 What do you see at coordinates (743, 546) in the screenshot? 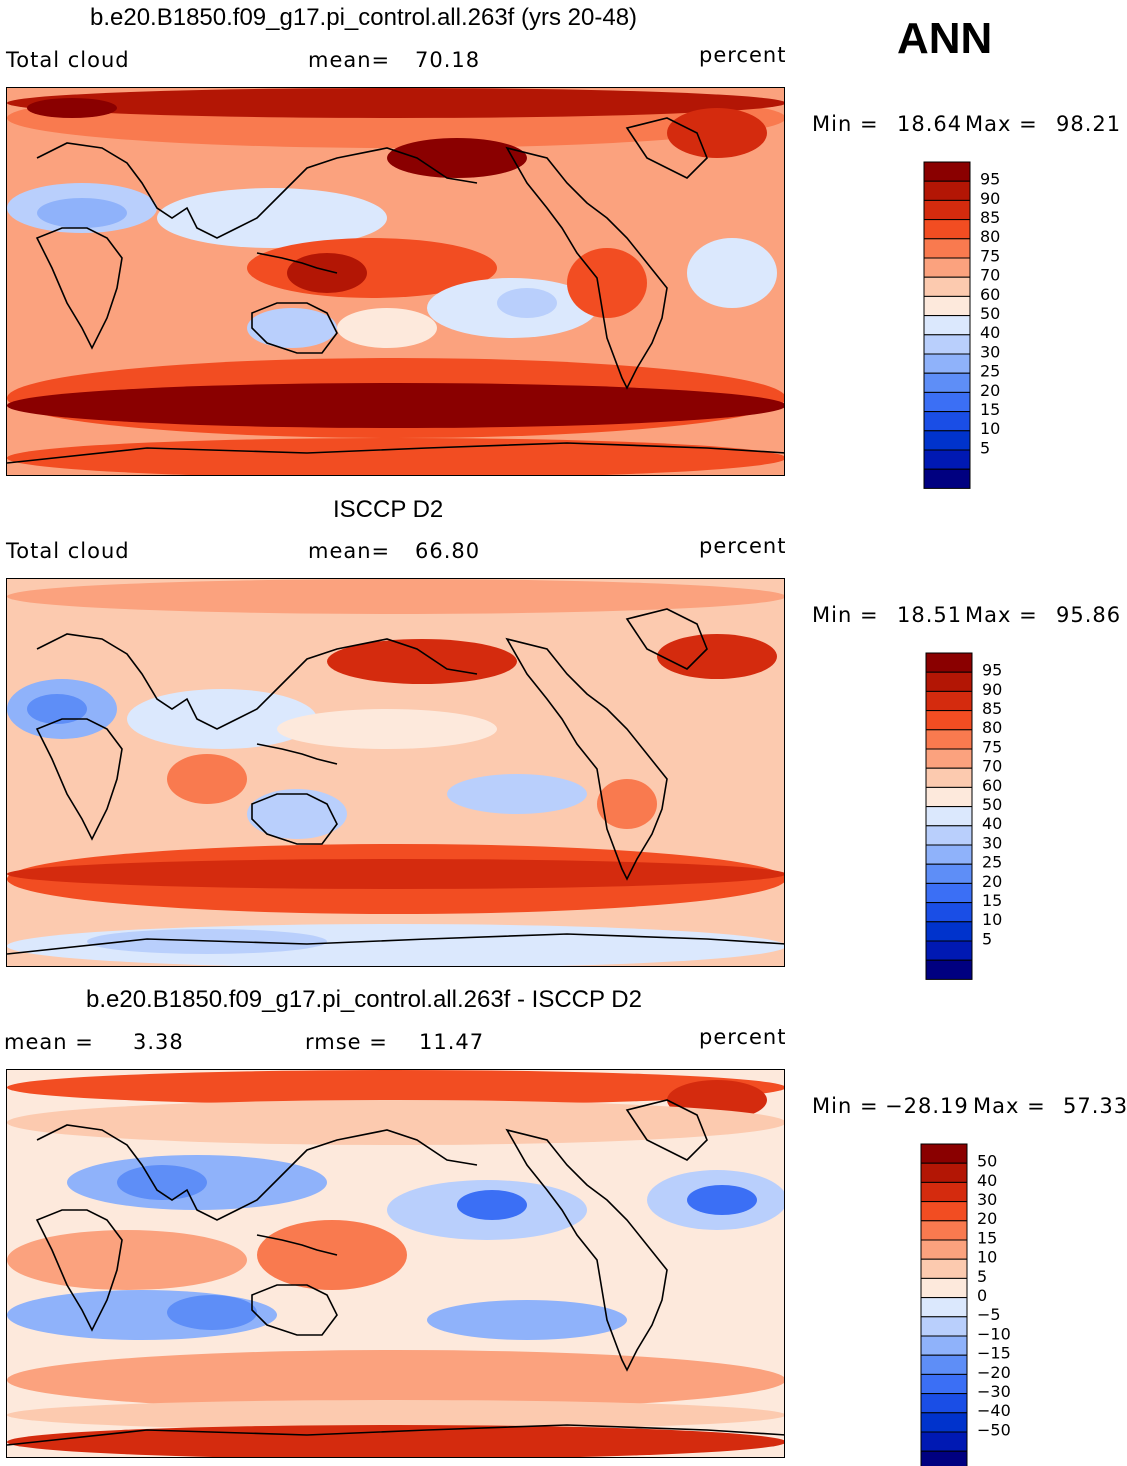
I see `panel2-units: percent` at bounding box center [743, 546].